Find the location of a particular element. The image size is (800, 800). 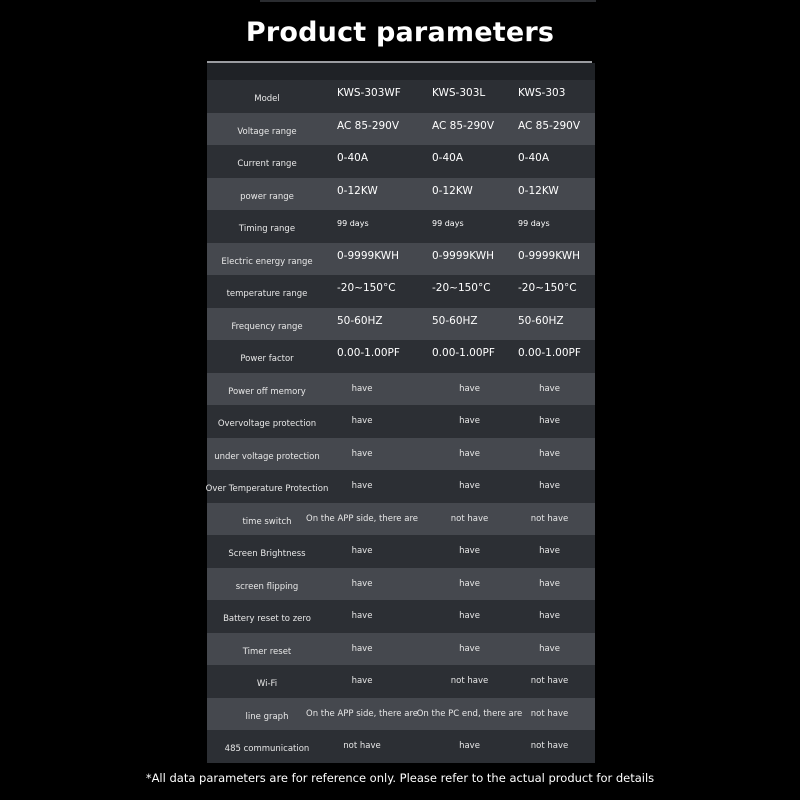

table-row: 485 communication not have have not have is located at coordinates (401, 746).